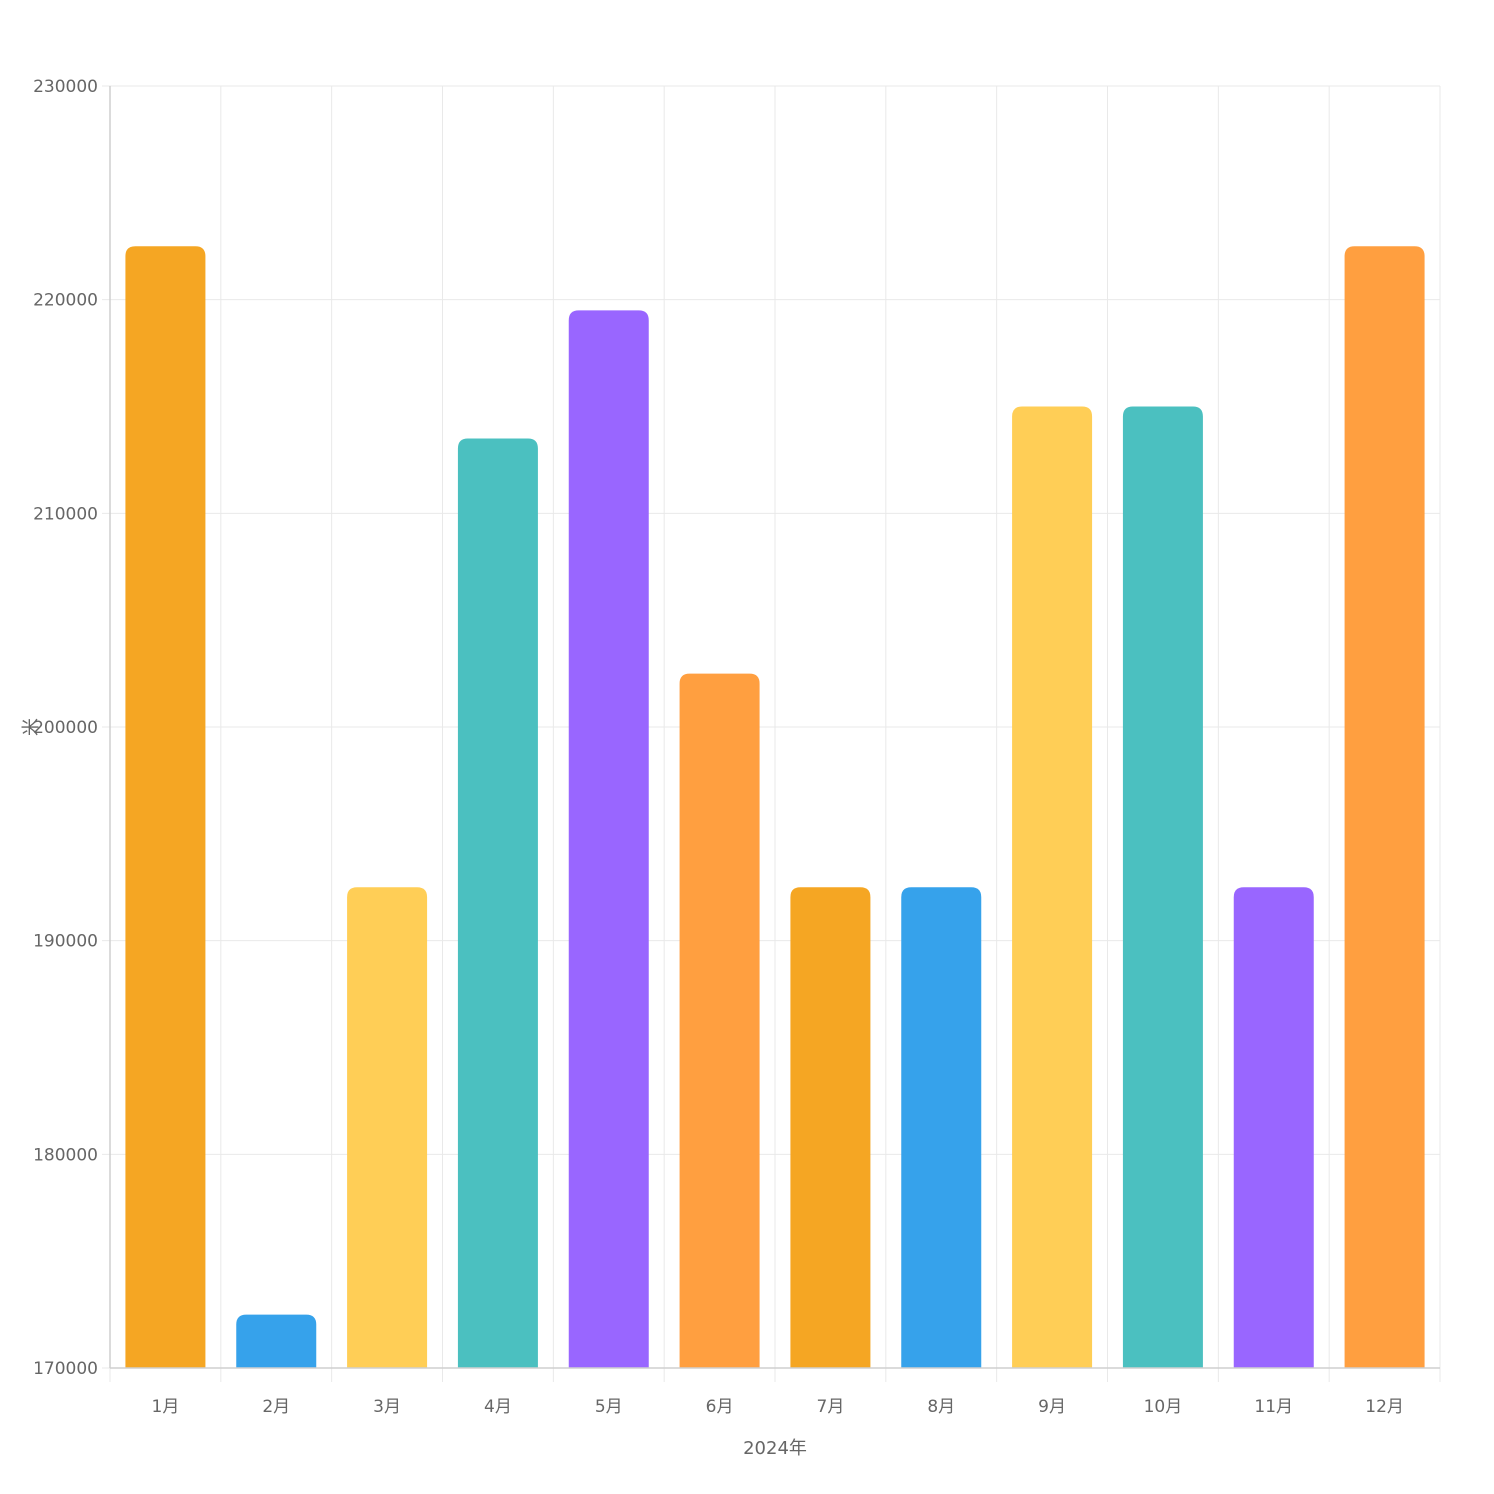 This screenshot has height=1494, width=1494. Describe the element at coordinates (65, 1369) in the screenshot. I see `y-tick-label: 170000` at that location.